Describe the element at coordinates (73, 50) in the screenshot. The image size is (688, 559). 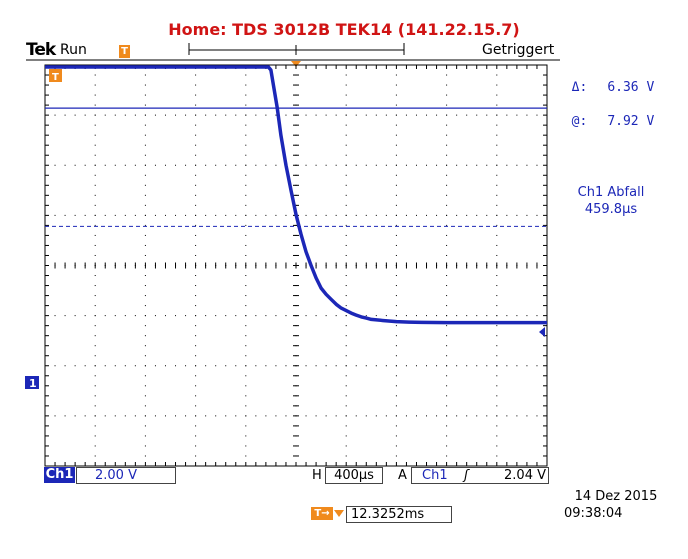
I see `run-status: Run` at that location.